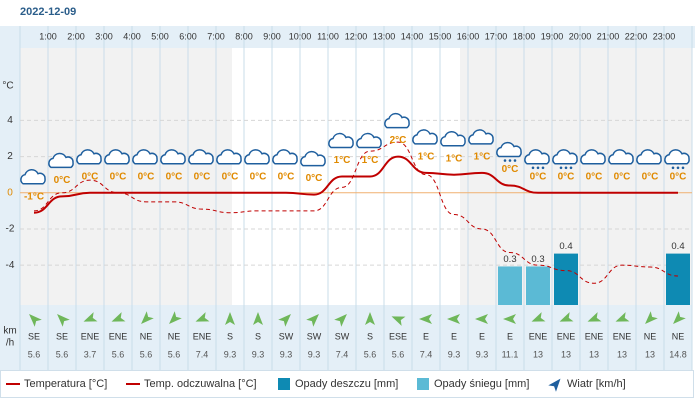 The image size is (695, 408). Describe the element at coordinates (62, 336) in the screenshot. I see `wind-direction: SE` at that location.